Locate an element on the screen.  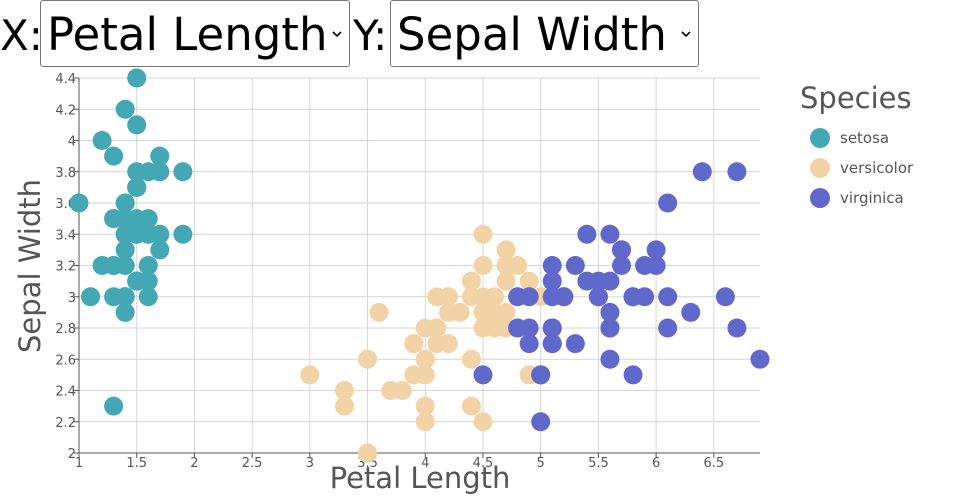
x-tick-label: 5.5 is located at coordinates (598, 463).